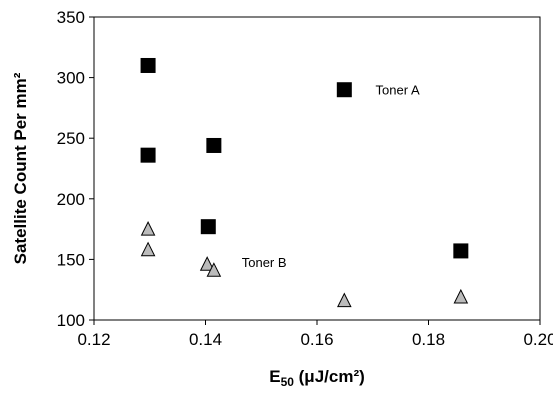 The width and height of the screenshot is (553, 393). I want to click on y-tick-label: 100, so click(71, 320).